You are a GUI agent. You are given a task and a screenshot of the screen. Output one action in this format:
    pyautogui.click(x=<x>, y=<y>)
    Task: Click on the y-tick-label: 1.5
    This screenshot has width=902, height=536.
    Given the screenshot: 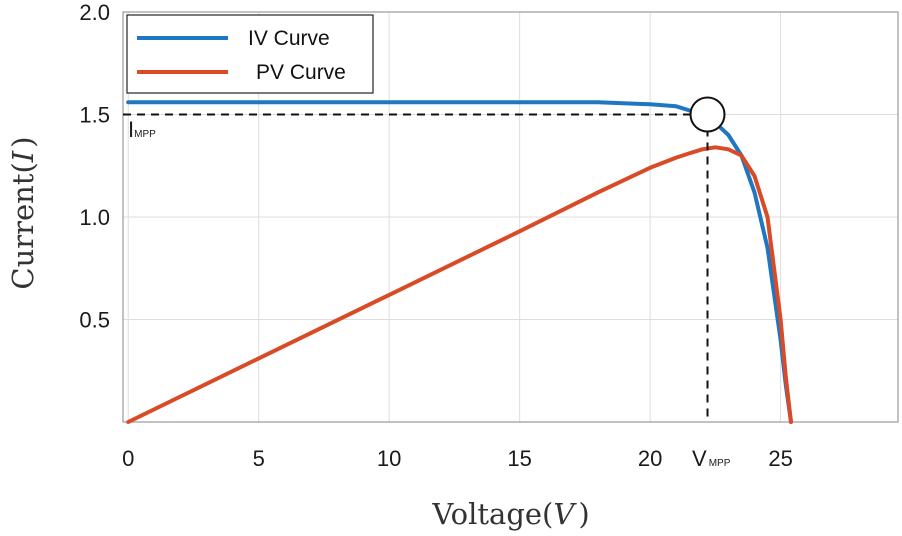 What is the action you would take?
    pyautogui.click(x=94, y=115)
    